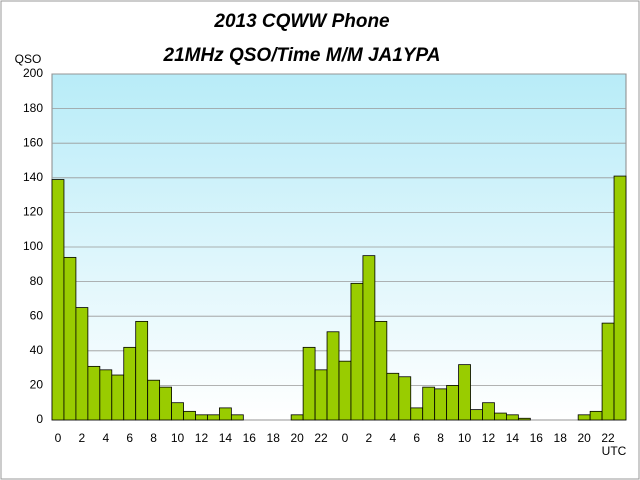 The width and height of the screenshot is (640, 480). I want to click on x-axis-label: UTC, so click(614, 451).